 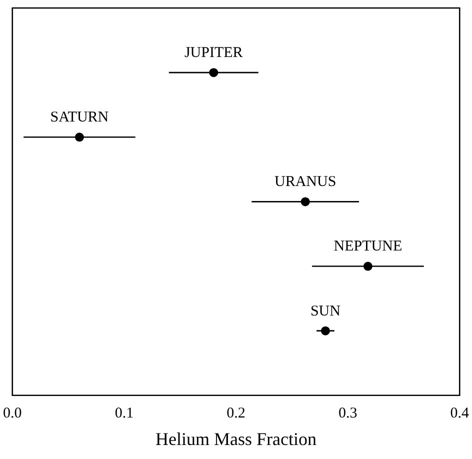 I want to click on x-tick-label: 0.3, so click(x=348, y=413).